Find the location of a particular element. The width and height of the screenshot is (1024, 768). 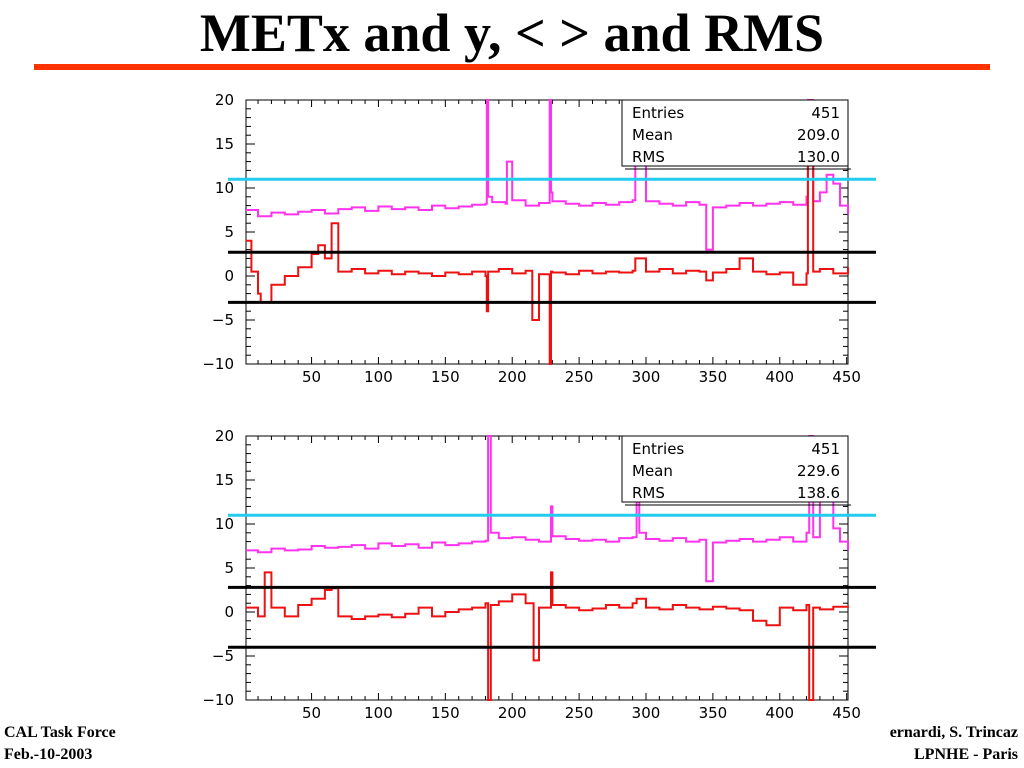

mean-series-line is located at coordinates (547, 636).